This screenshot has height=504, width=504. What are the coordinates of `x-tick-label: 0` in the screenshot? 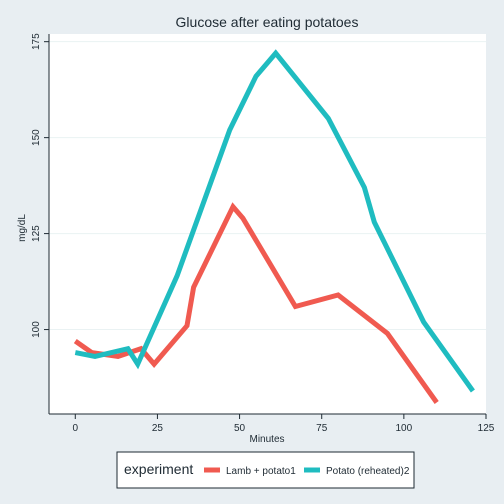 It's located at (76, 428).